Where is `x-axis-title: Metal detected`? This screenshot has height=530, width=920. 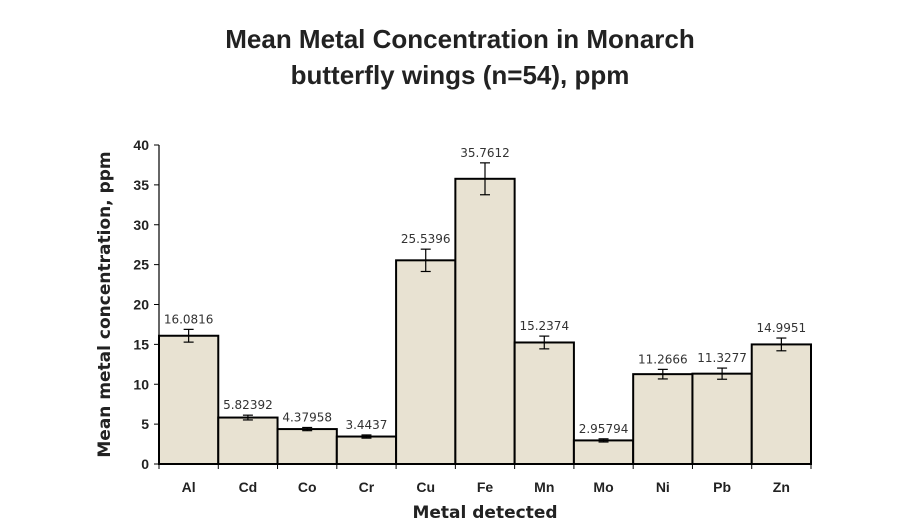
x-axis-title: Metal detected is located at coordinates (484, 513).